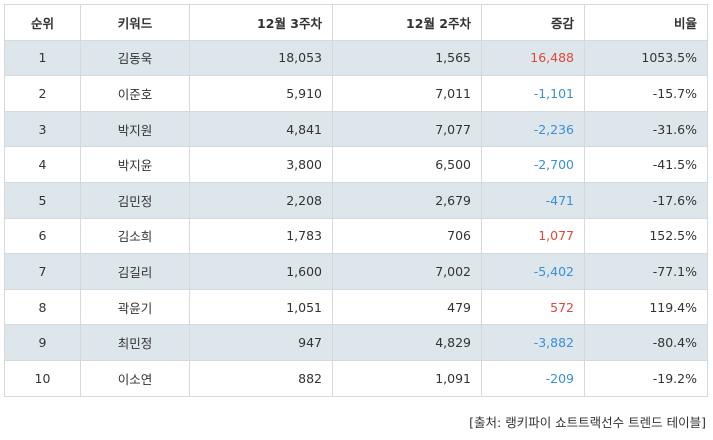 This screenshot has height=440, width=713. What do you see at coordinates (261, 342) in the screenshot?
I see `cell-week3: 947` at bounding box center [261, 342].